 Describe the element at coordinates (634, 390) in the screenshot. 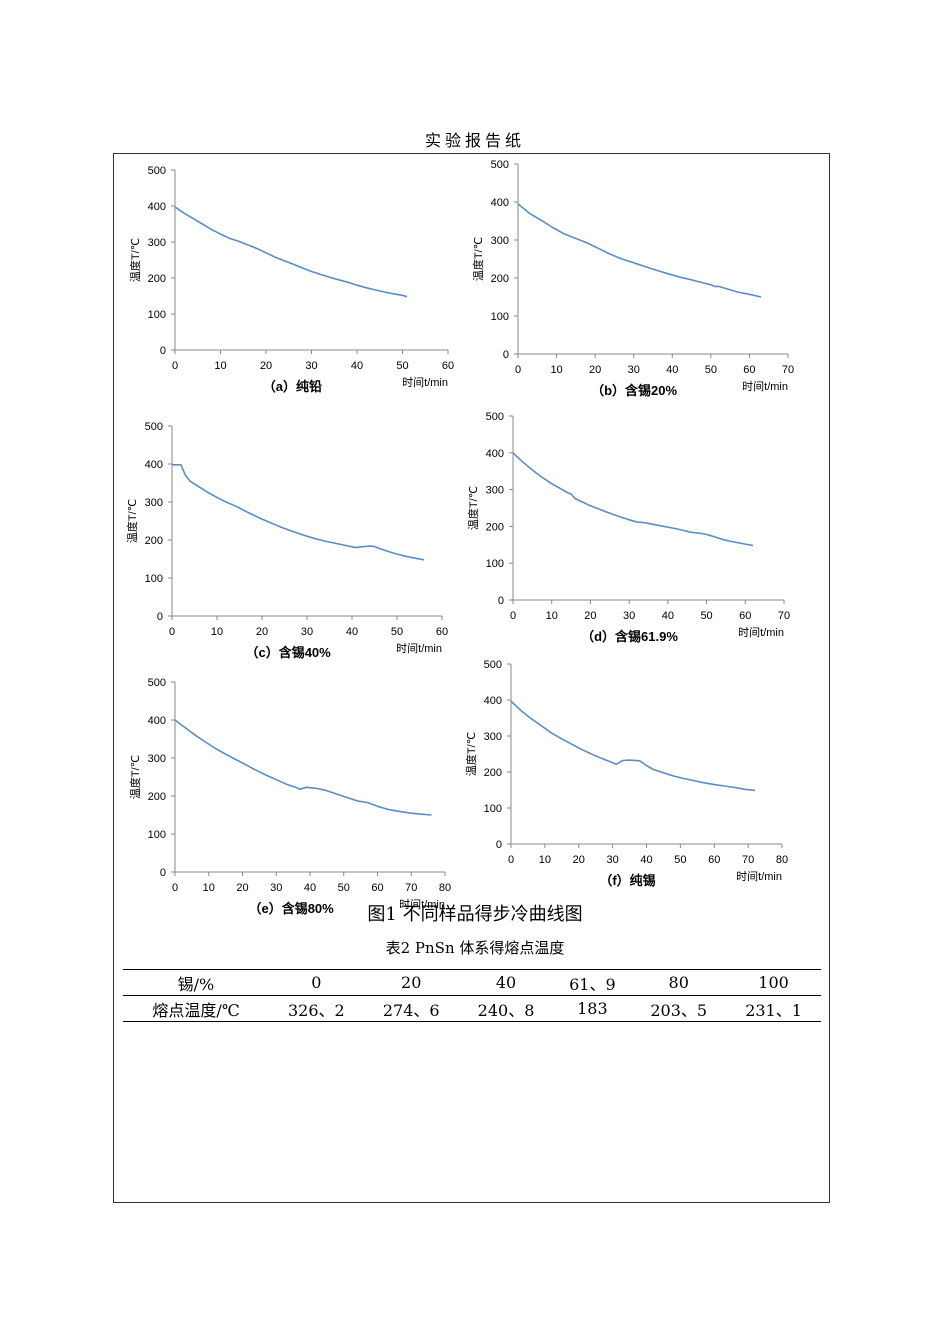

I see `chart-title: （b）含锡20%` at that location.